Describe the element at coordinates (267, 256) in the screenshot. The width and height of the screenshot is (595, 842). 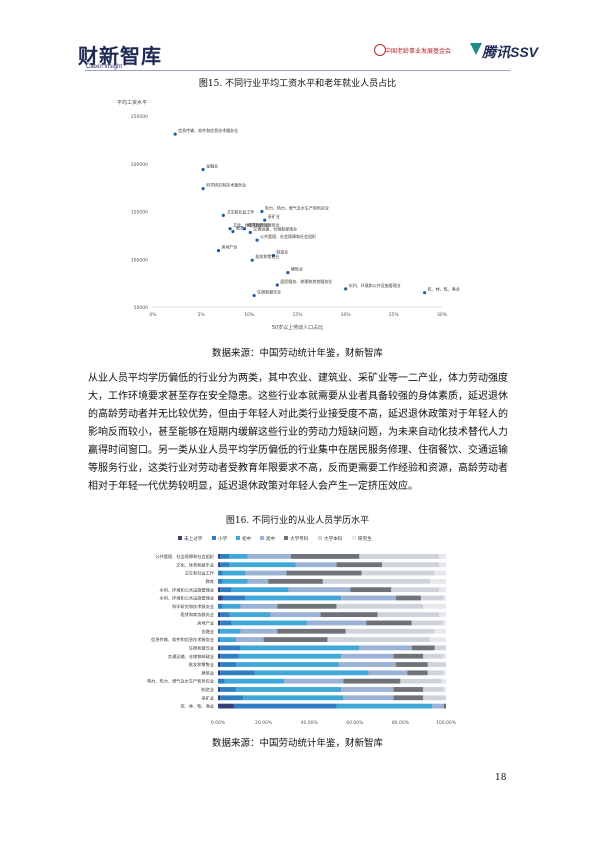
I see `scatter-point-label: 批发和零售业` at that location.